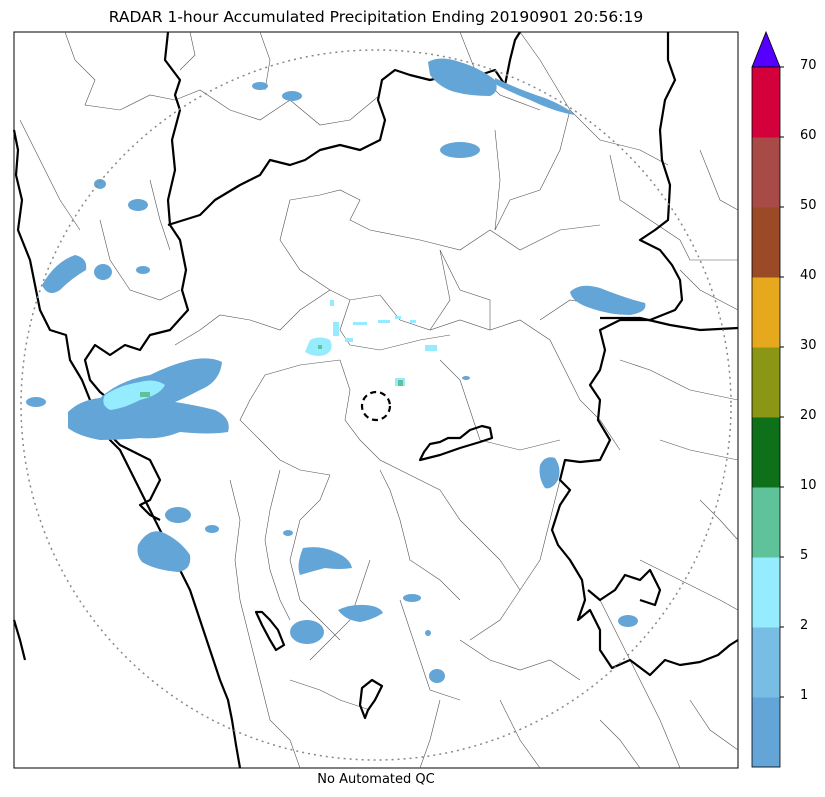 The image size is (825, 797). I want to click on colorbar-tick-label: 10, so click(808, 485).